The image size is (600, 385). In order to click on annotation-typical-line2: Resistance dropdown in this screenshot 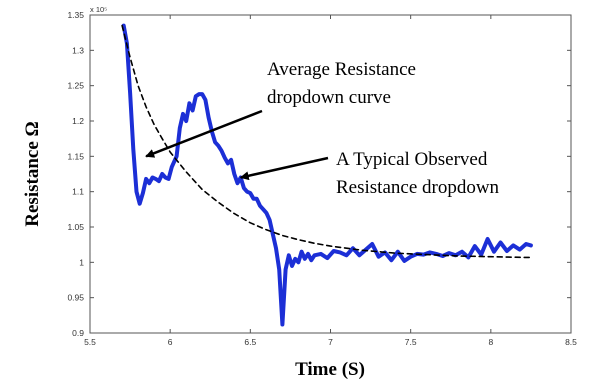, I will do `click(418, 187)`.